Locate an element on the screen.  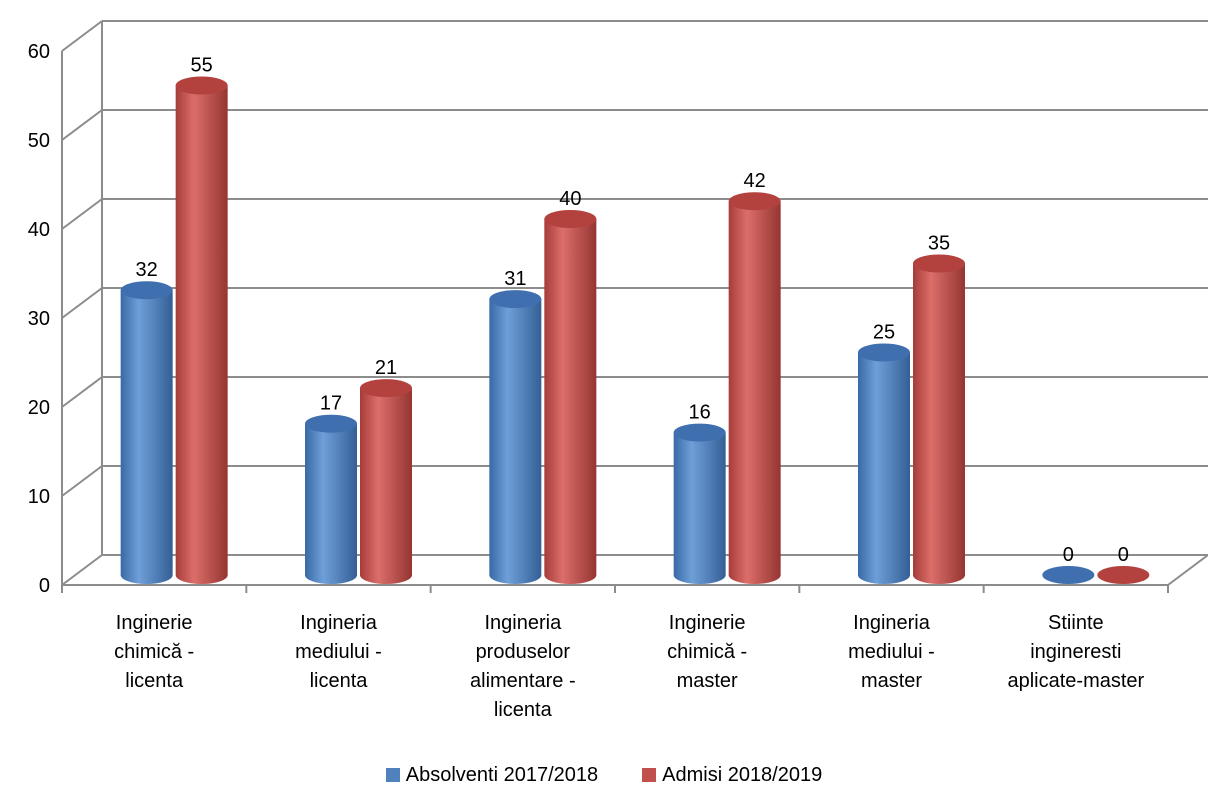
legend-swatch-red is located at coordinates (649, 775).